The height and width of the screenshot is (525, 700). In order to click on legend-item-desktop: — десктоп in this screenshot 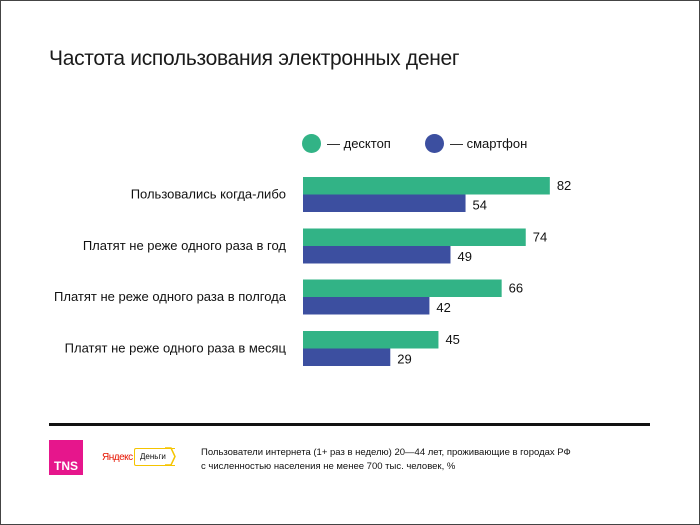, I will do `click(346, 143)`.